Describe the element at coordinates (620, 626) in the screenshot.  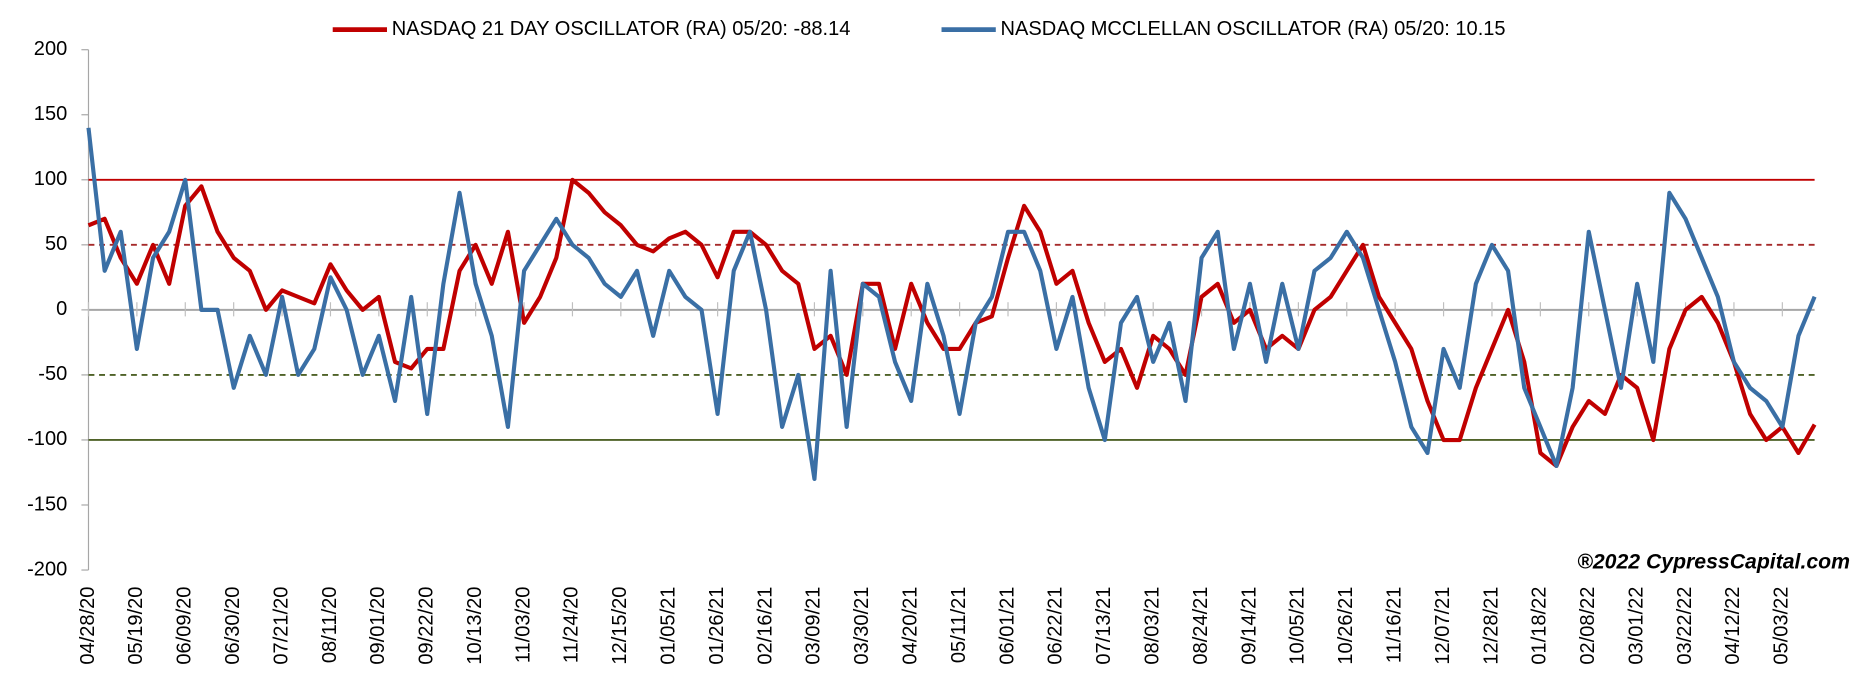
I see `x-tick-label: 12/15/20` at that location.